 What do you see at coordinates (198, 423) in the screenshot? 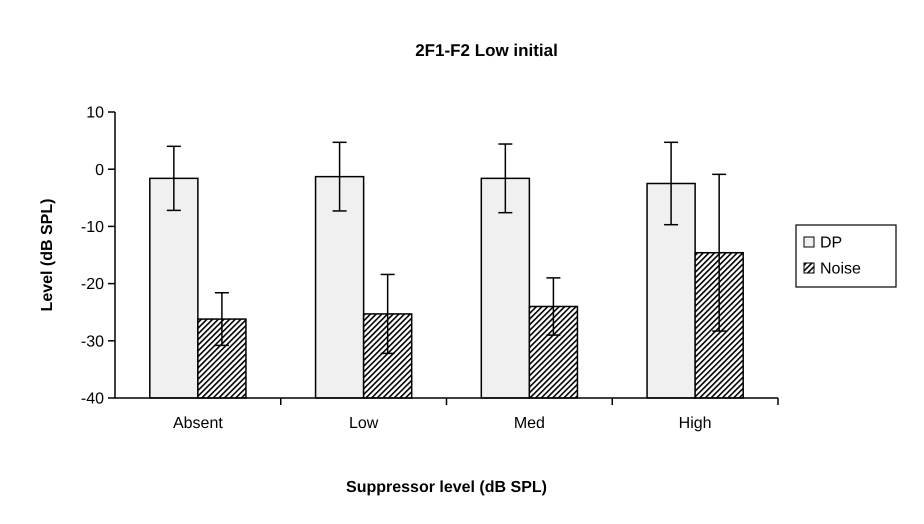
I see `x-tick-label: Absent` at bounding box center [198, 423].